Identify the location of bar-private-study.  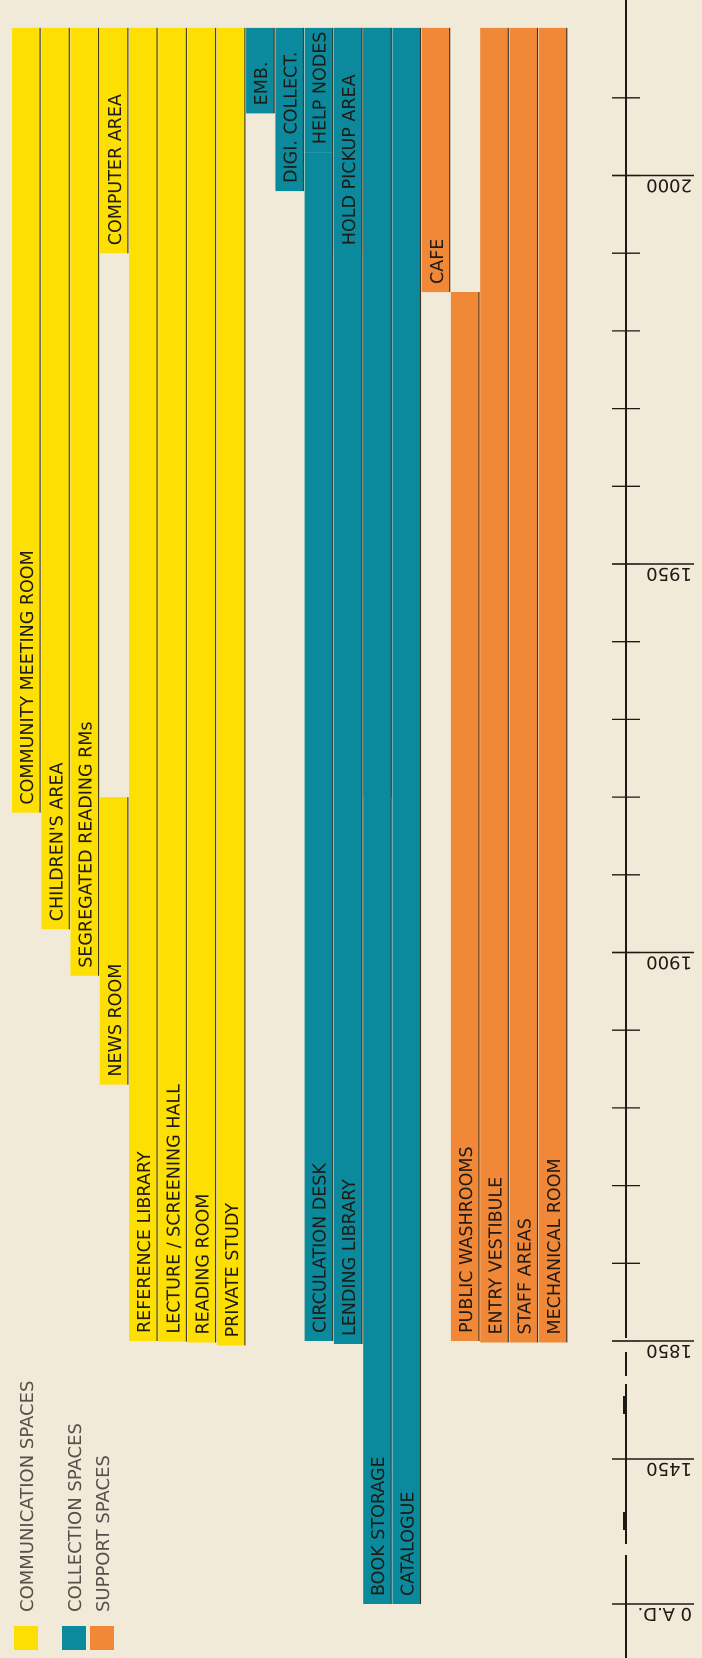
(230, 686).